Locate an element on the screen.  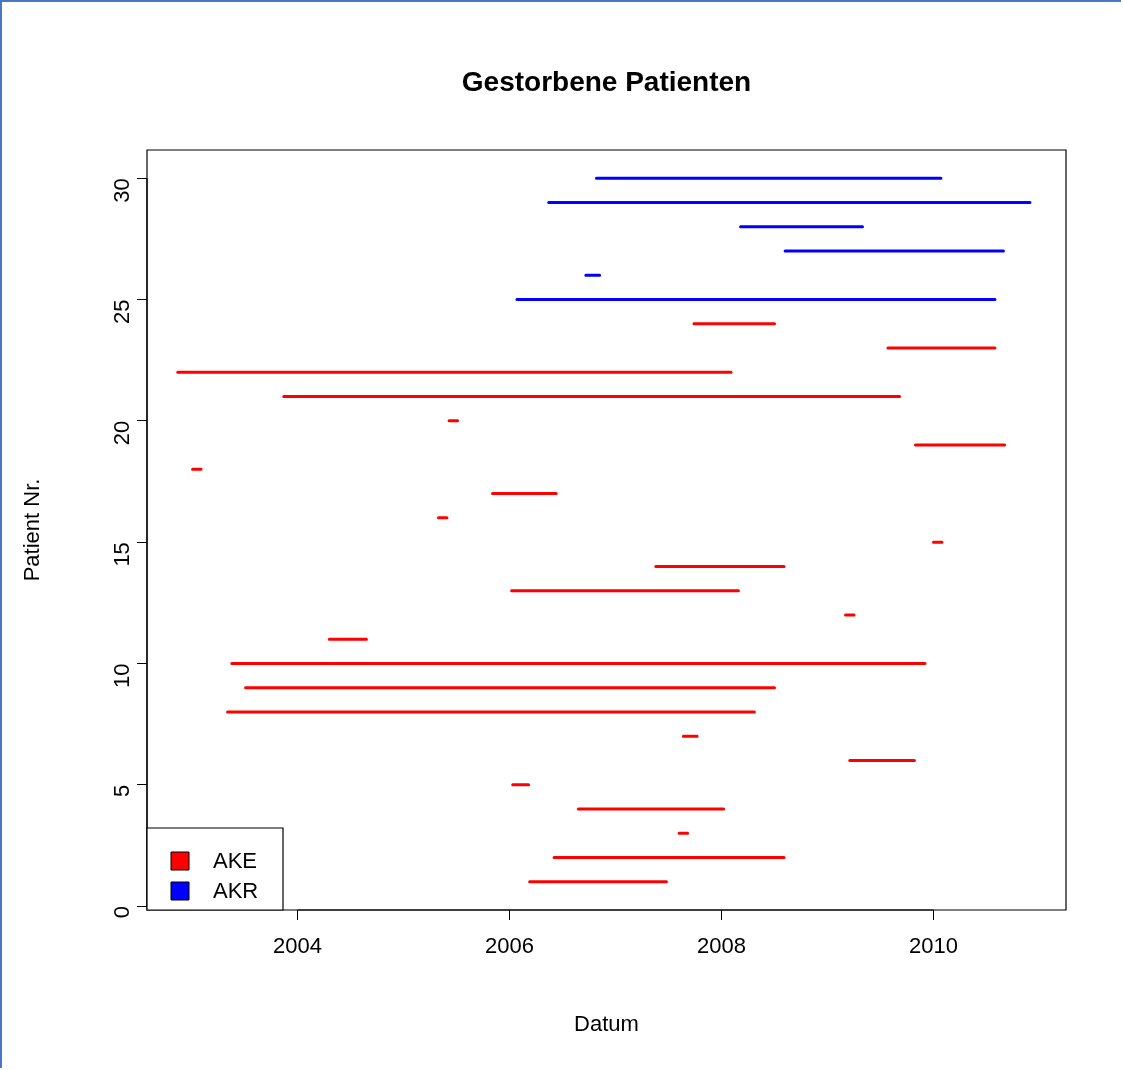
y-axis-title: Patient Nr. is located at coordinates (32, 530).